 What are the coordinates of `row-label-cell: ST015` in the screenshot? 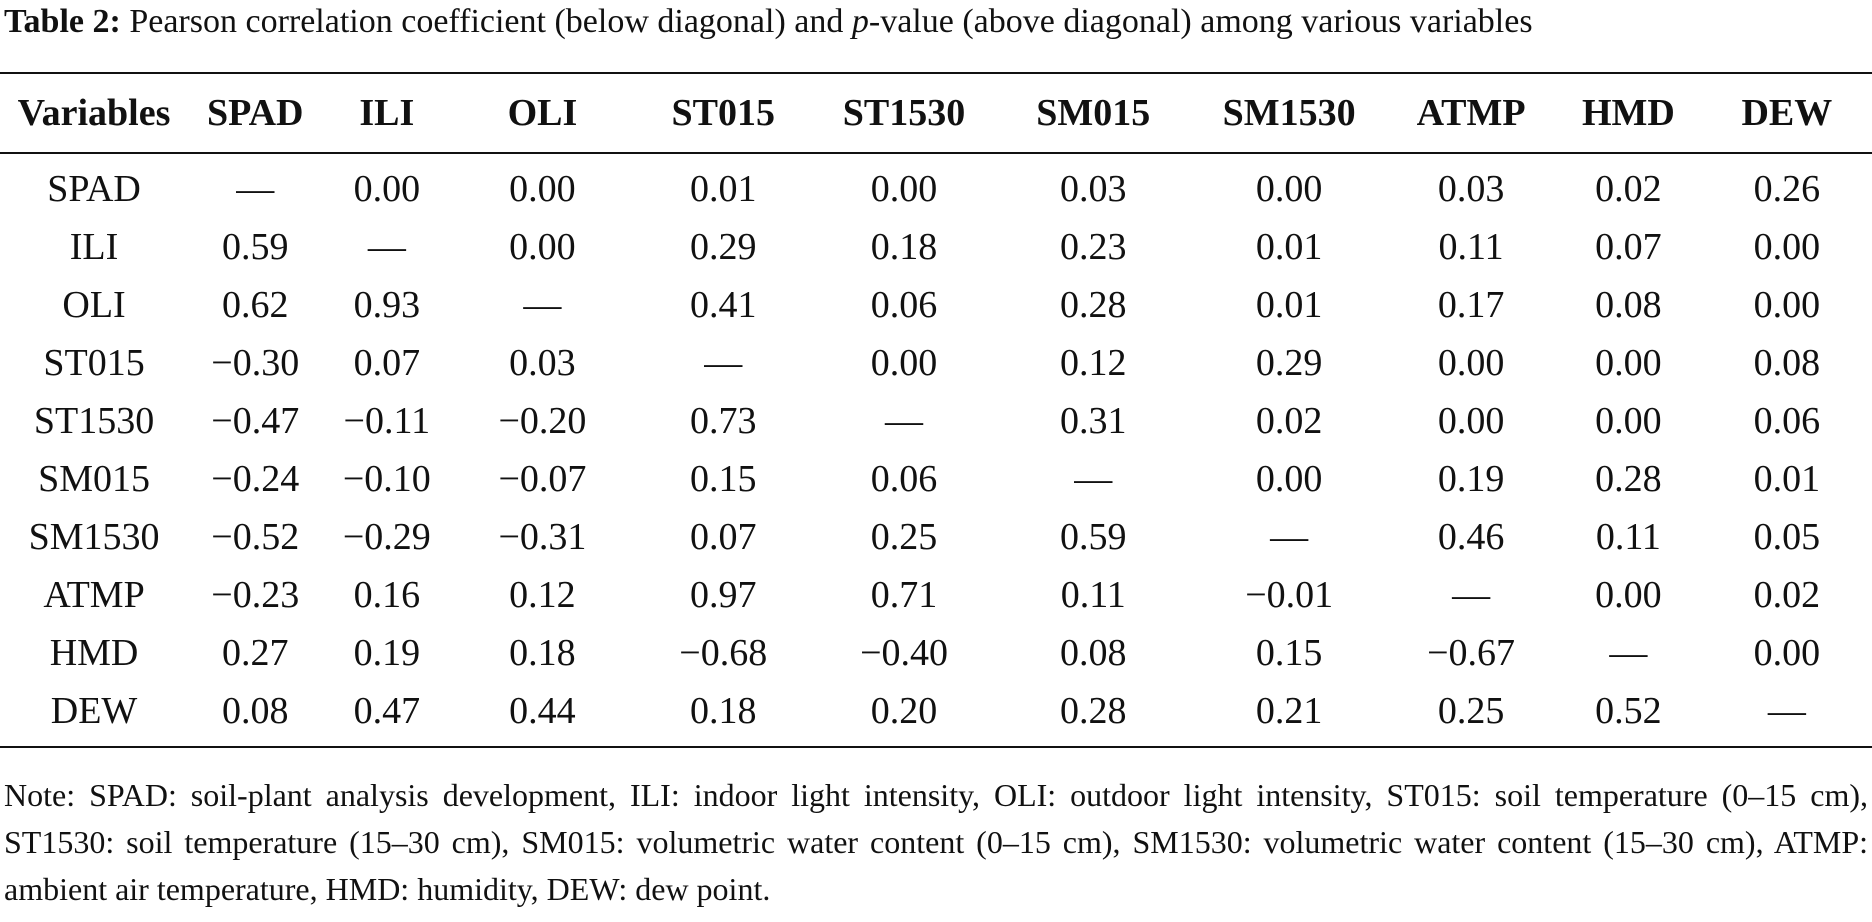 It's located at (94, 363).